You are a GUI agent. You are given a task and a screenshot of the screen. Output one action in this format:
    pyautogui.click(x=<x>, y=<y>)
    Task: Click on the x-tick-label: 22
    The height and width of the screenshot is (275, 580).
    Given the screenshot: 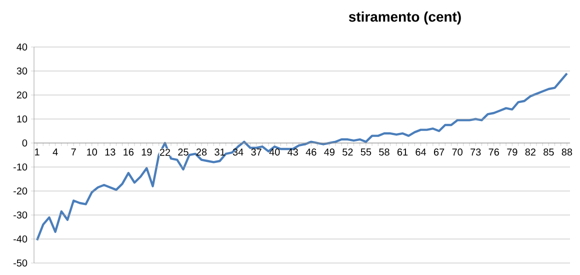 What is the action you would take?
    pyautogui.click(x=165, y=152)
    